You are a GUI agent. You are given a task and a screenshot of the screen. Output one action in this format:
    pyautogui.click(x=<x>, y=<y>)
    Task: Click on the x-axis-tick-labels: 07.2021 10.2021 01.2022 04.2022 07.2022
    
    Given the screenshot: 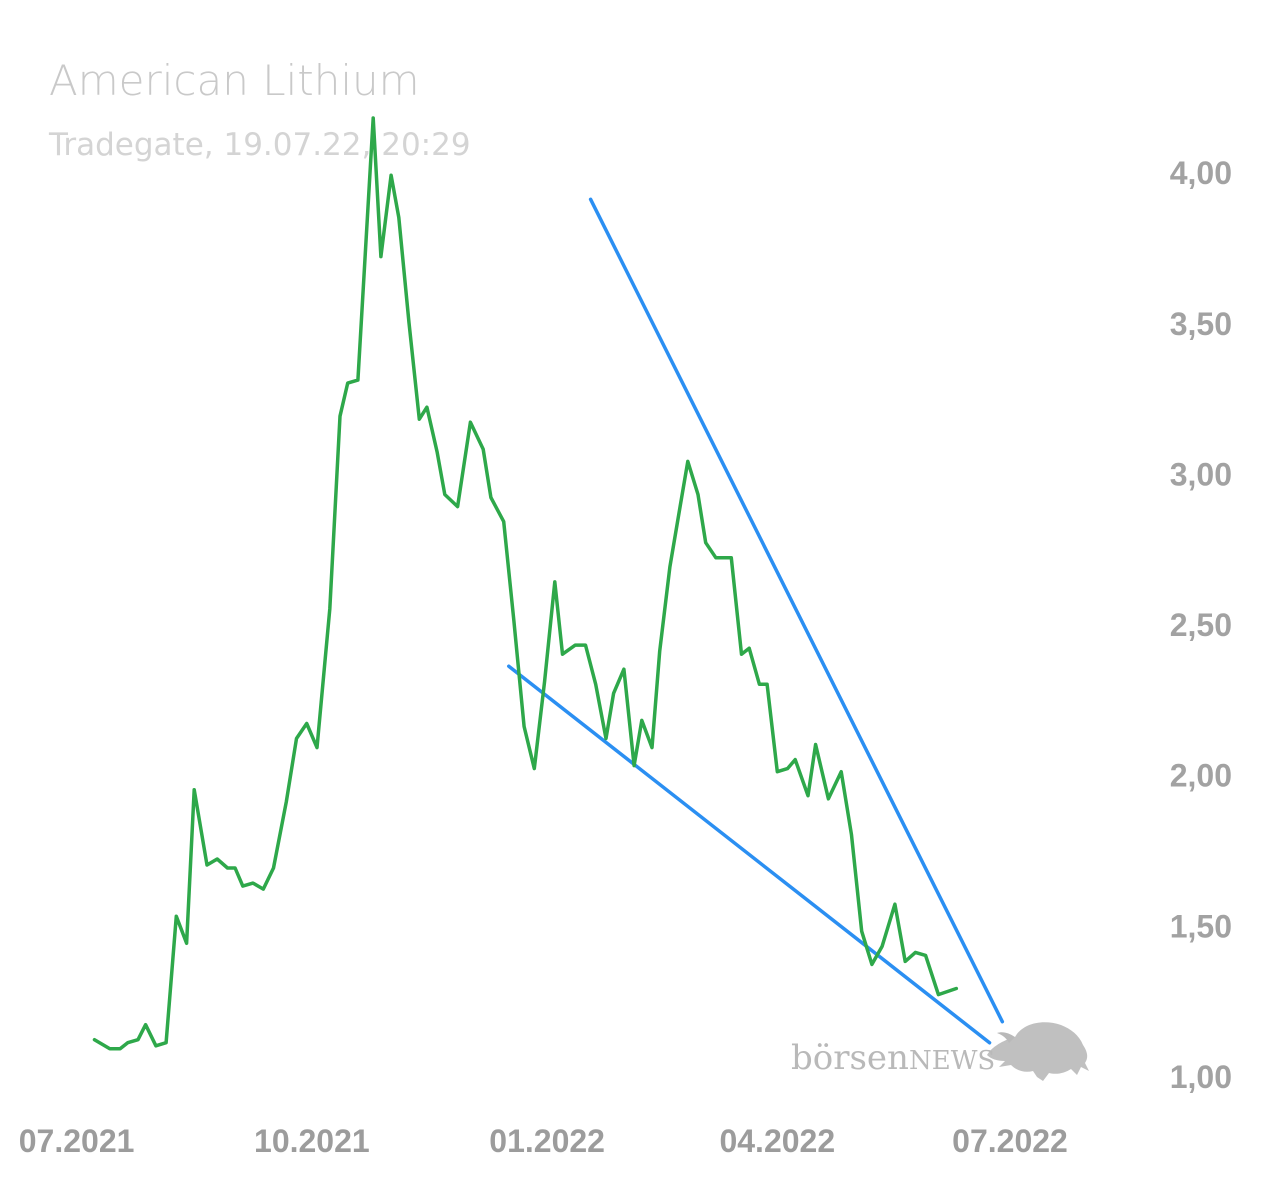 What is the action you would take?
    pyautogui.click(x=543, y=1141)
    